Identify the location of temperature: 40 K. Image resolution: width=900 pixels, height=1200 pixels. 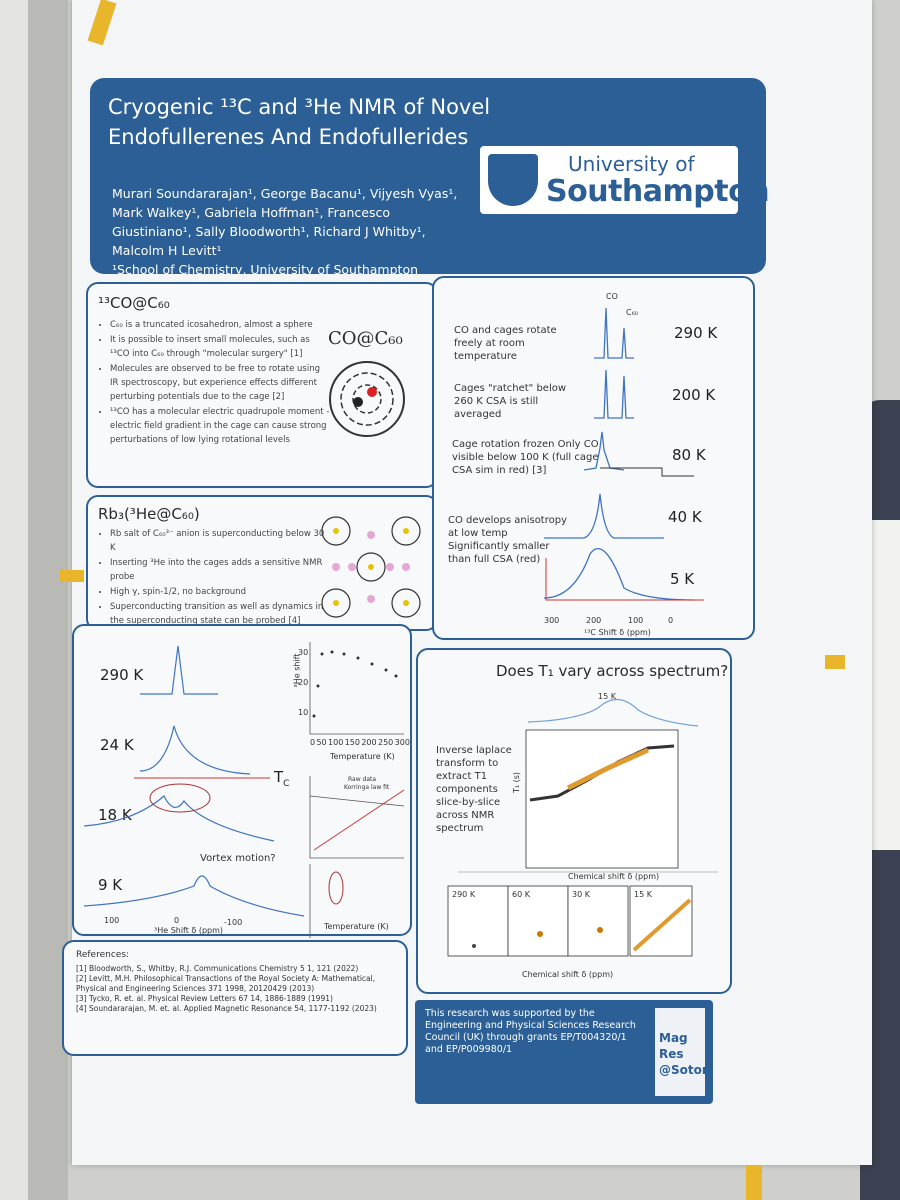
(685, 517).